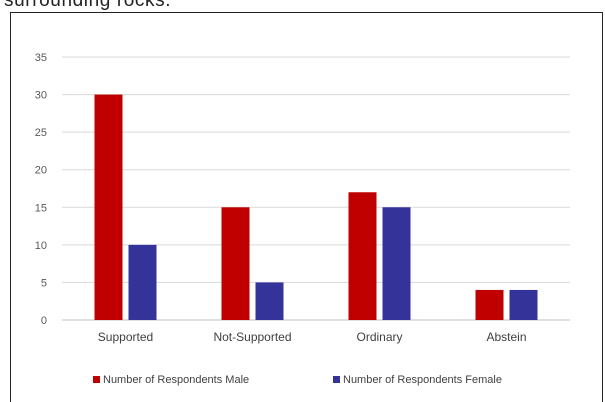 The width and height of the screenshot is (605, 402). Describe the element at coordinates (41, 133) in the screenshot. I see `y-tick-label: 25` at that location.